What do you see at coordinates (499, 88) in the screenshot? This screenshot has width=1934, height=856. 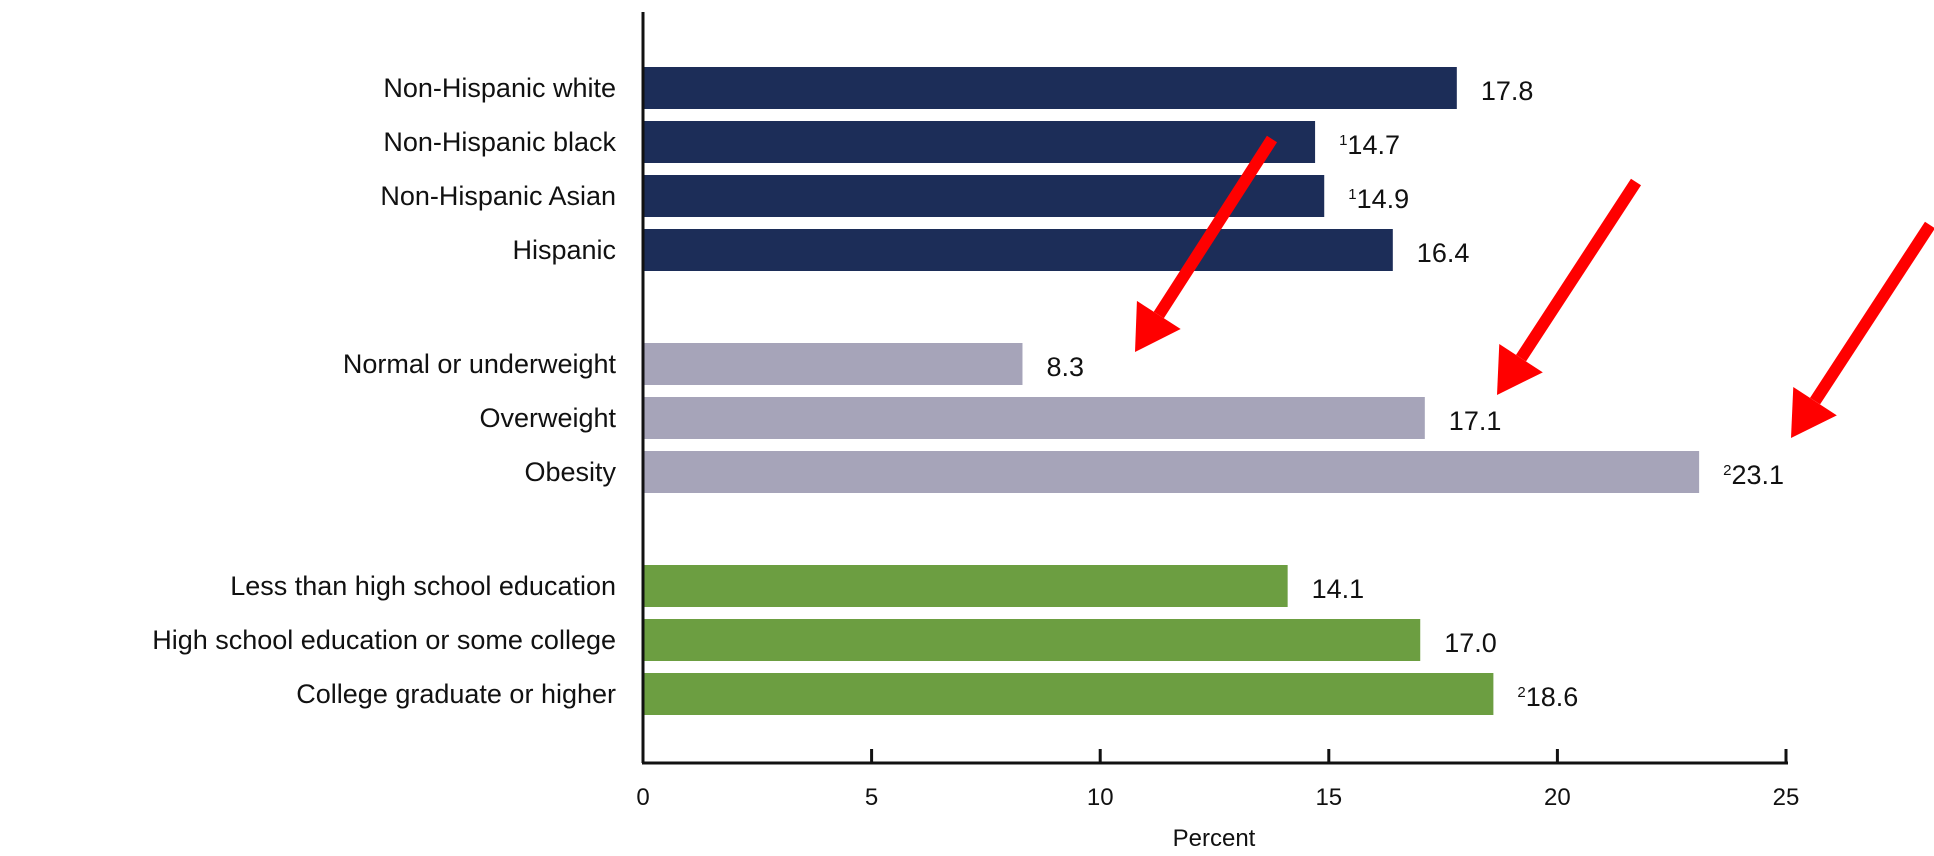 I see `category-label: Non-Hispanic white` at bounding box center [499, 88].